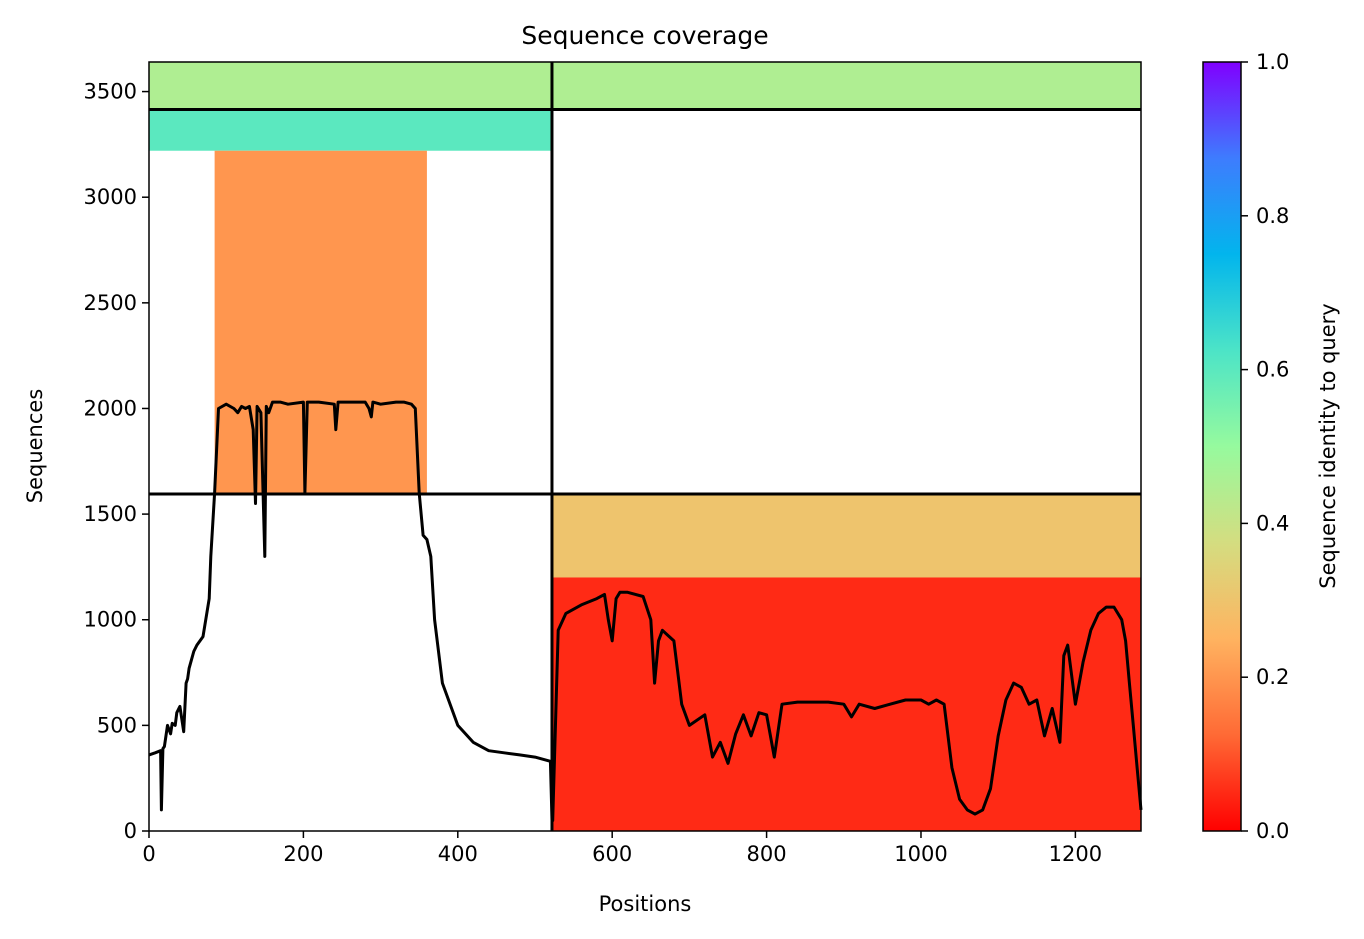  I want to click on x-tick-label: 1200, so click(1075, 854).